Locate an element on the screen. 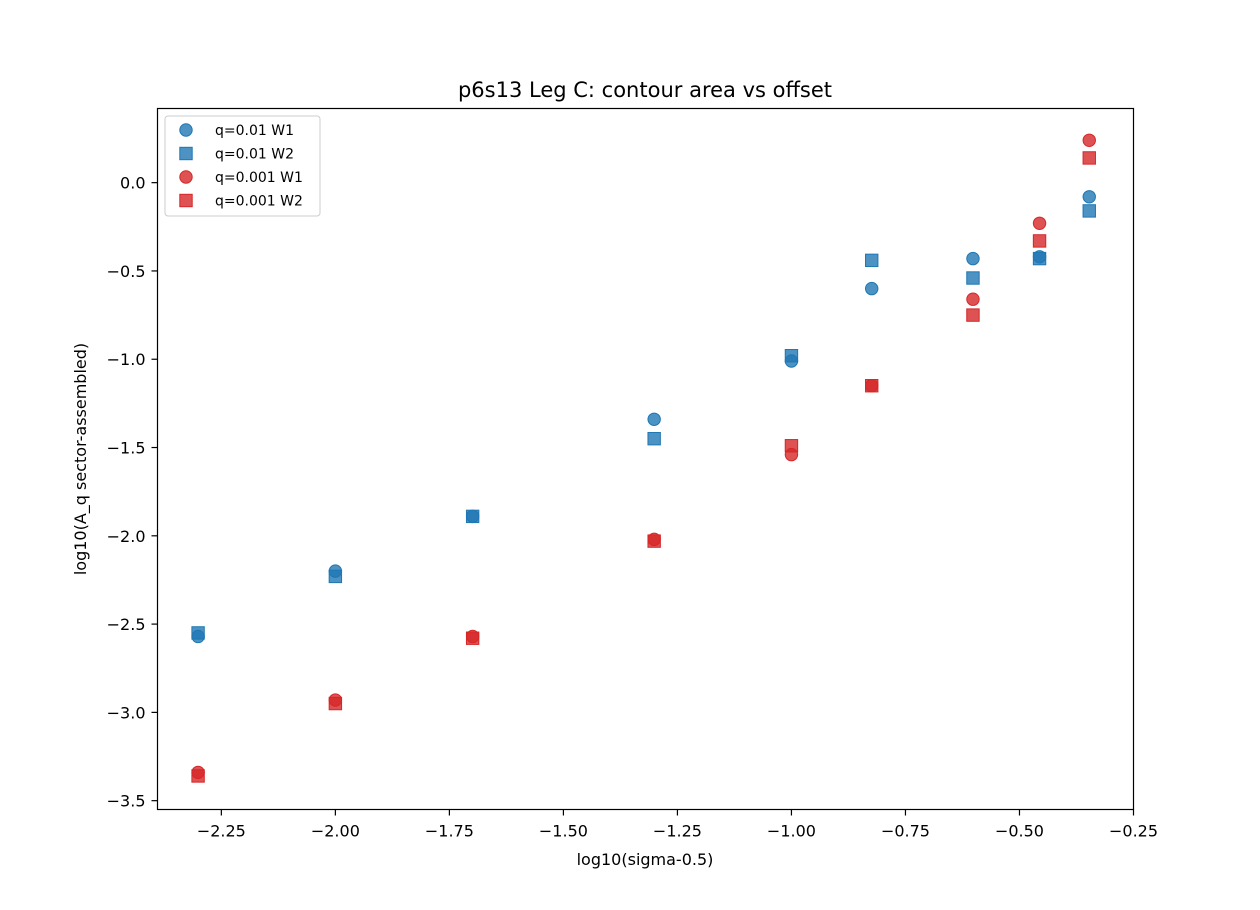 This screenshot has height=910, width=1260. x-tick-label: −2.00 is located at coordinates (335, 831).